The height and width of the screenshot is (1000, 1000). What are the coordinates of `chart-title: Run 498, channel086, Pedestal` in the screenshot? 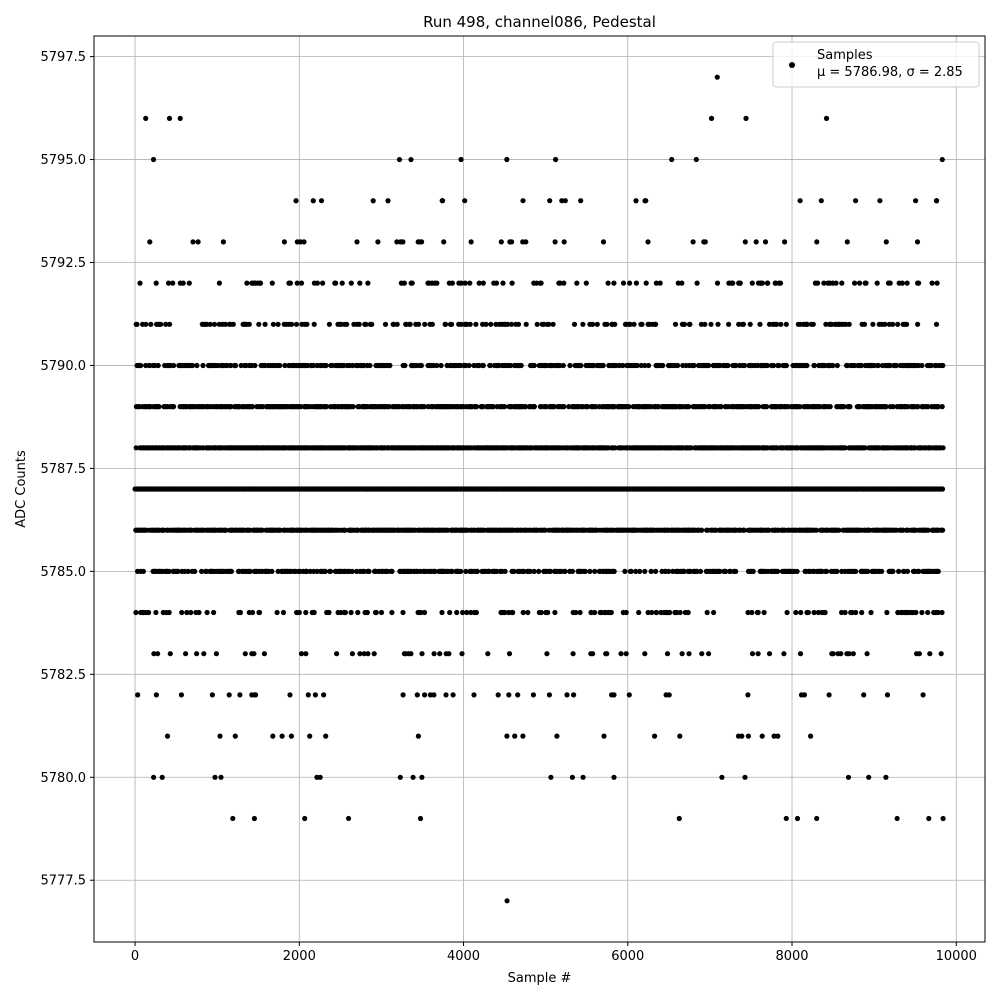 It's located at (539, 22).